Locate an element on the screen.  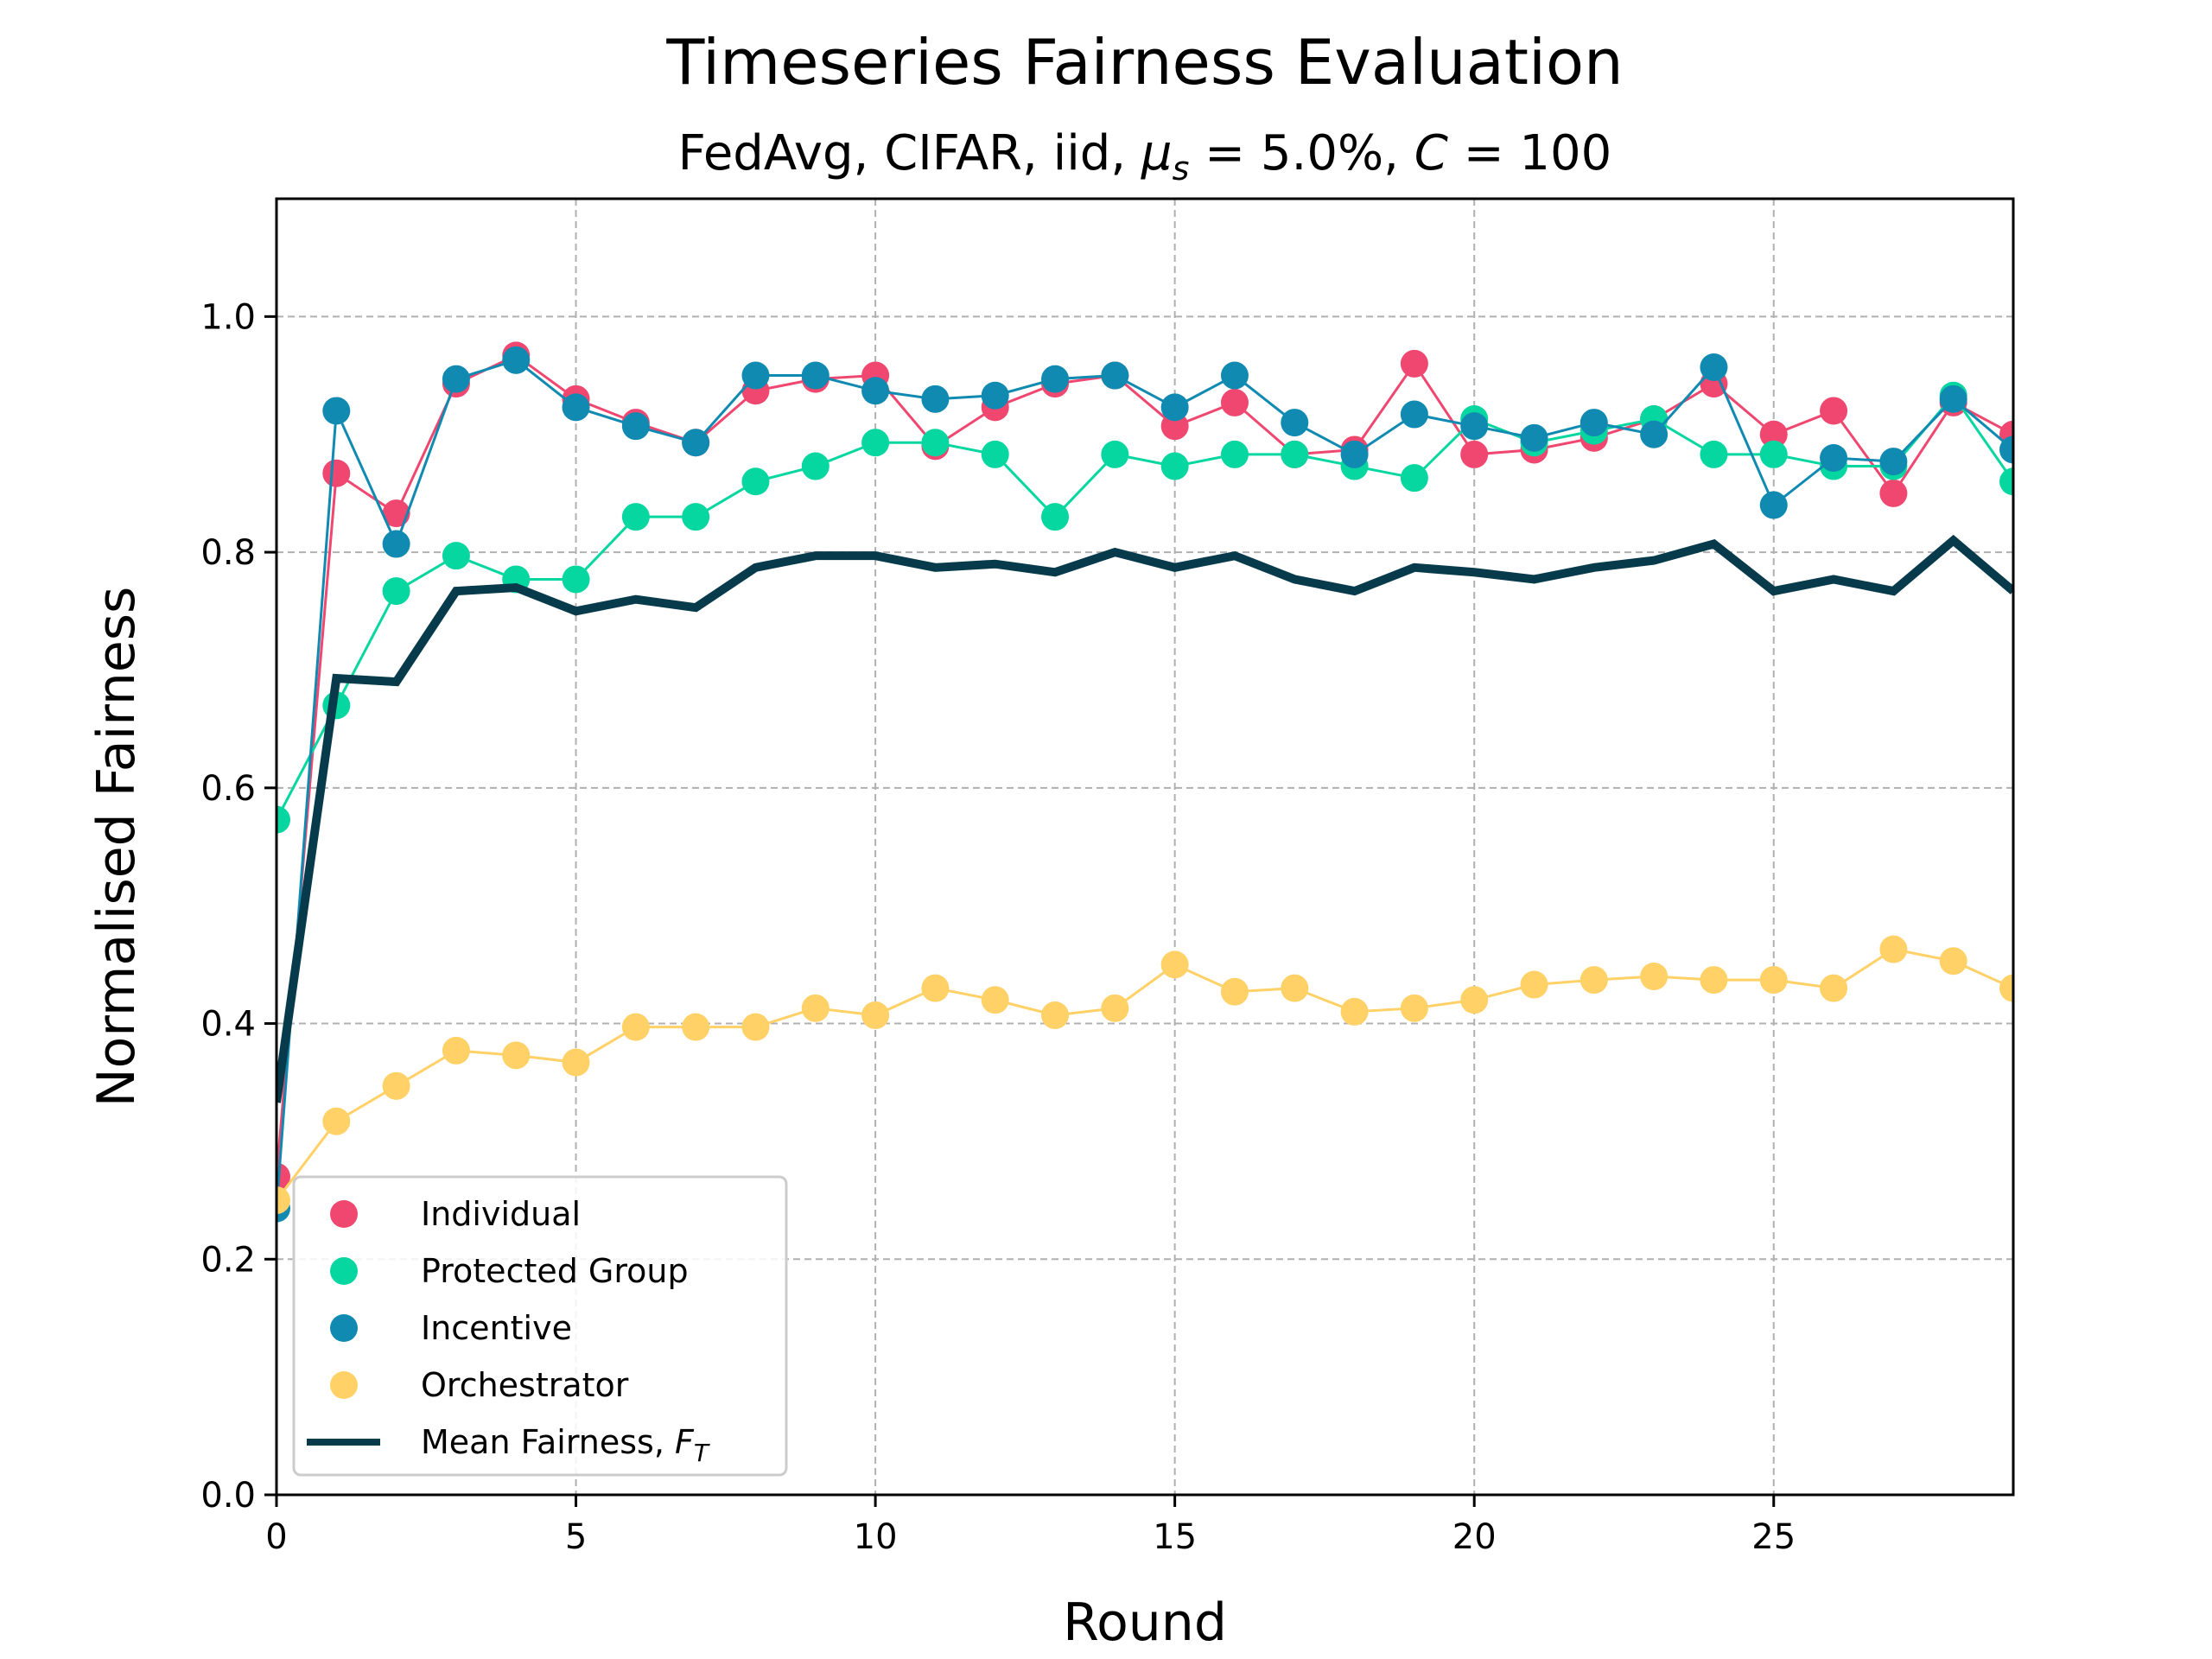
x-tick-label: 10 is located at coordinates (876, 1537).